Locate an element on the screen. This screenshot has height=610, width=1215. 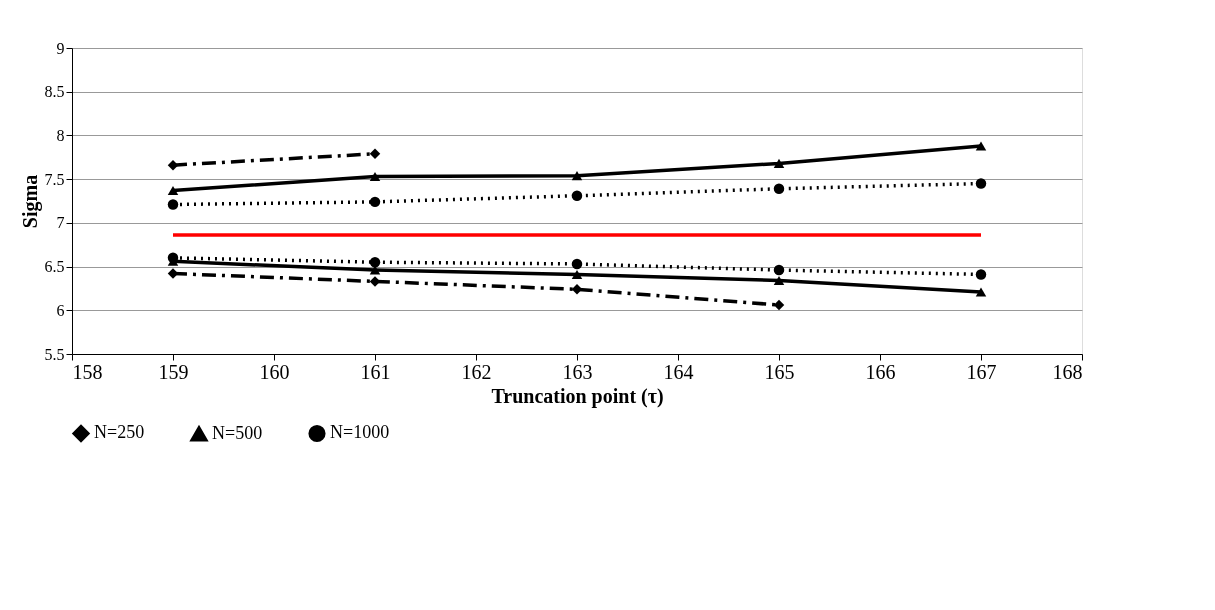
legend-label: N=250 is located at coordinates (119, 432).